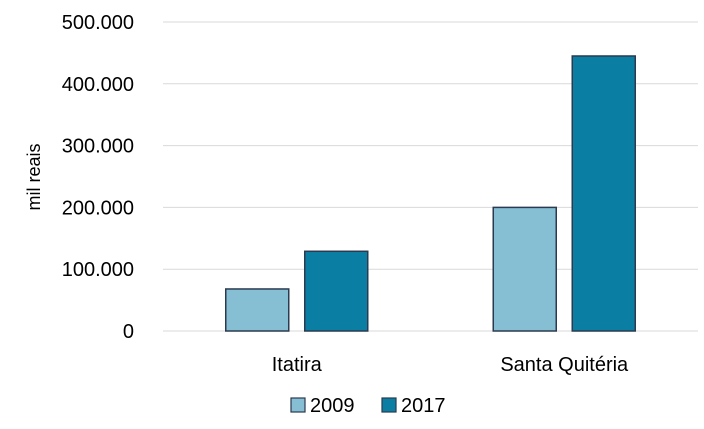 Image resolution: width=704 pixels, height=429 pixels. Describe the element at coordinates (336, 291) in the screenshot. I see `bar-2017-itatira` at that location.